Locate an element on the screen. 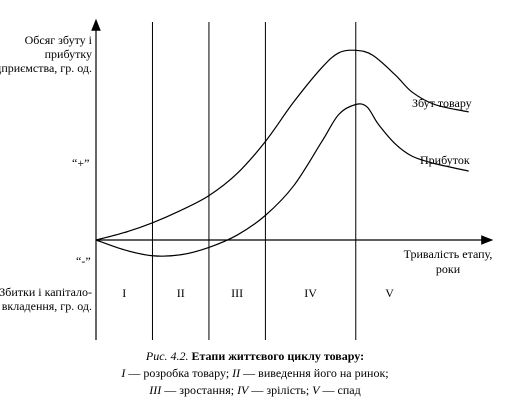  caption-line3-text-2: — зрілість; is located at coordinates (280, 390).